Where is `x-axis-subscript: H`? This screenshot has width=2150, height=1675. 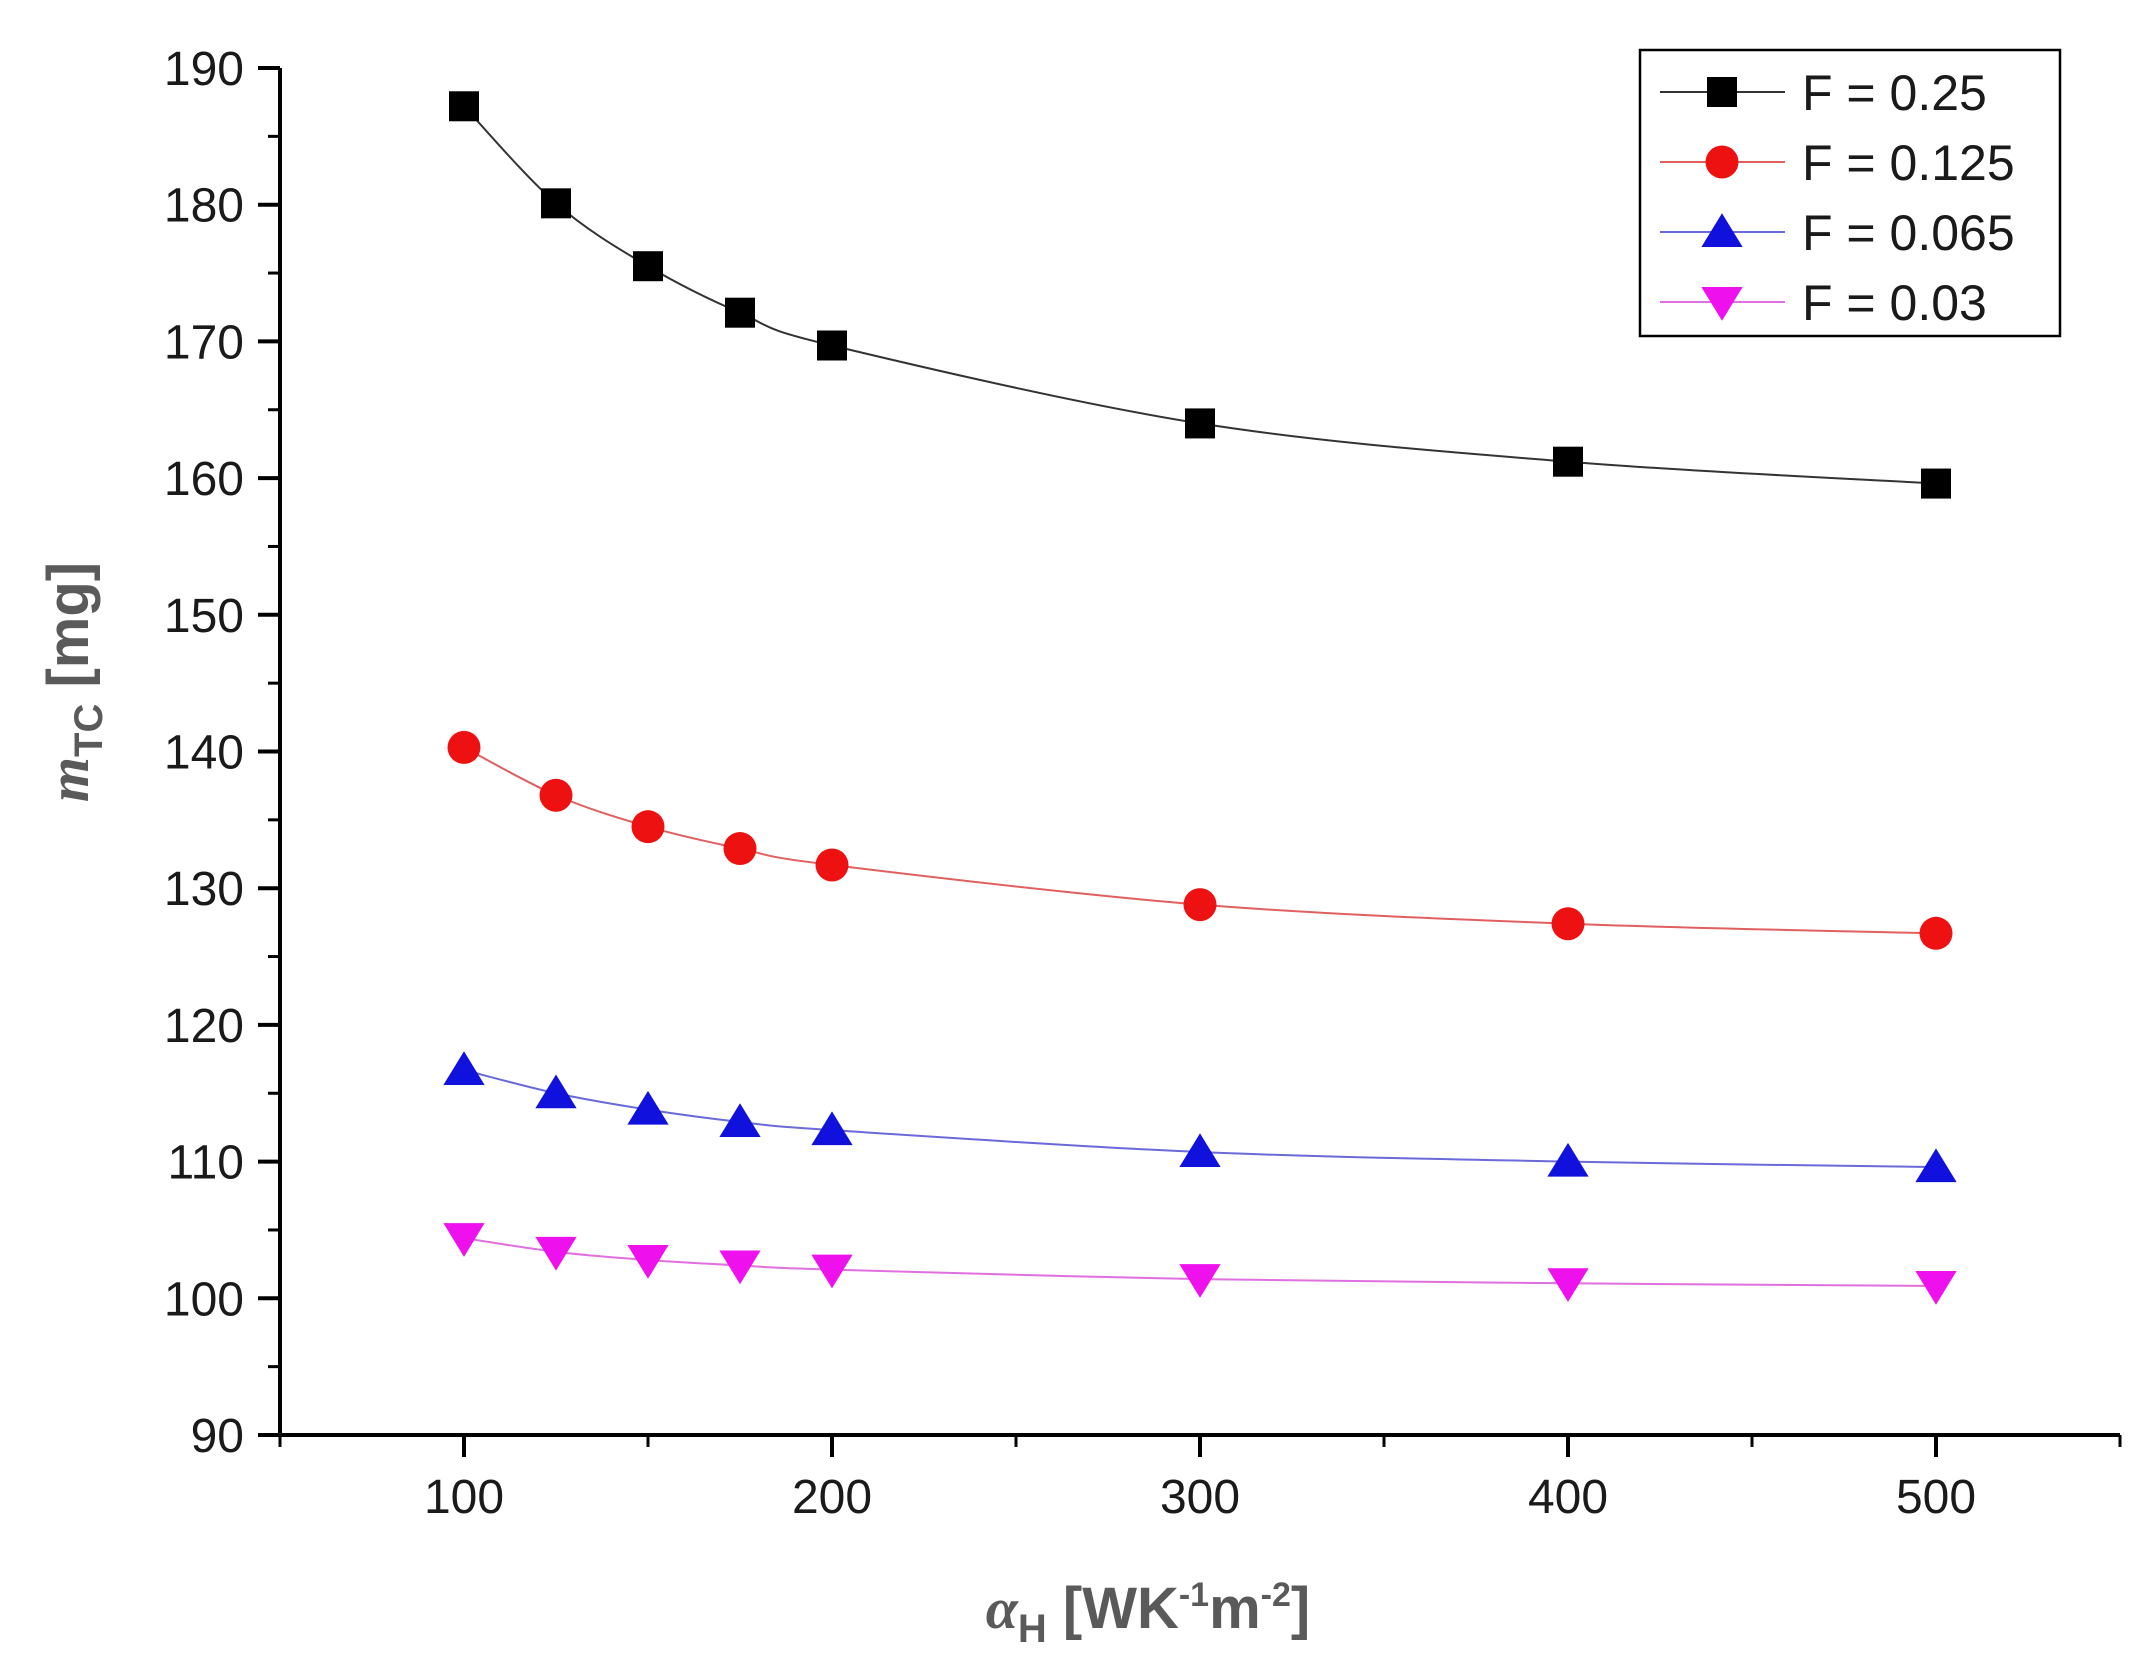 x-axis-subscript: H is located at coordinates (1032, 1629).